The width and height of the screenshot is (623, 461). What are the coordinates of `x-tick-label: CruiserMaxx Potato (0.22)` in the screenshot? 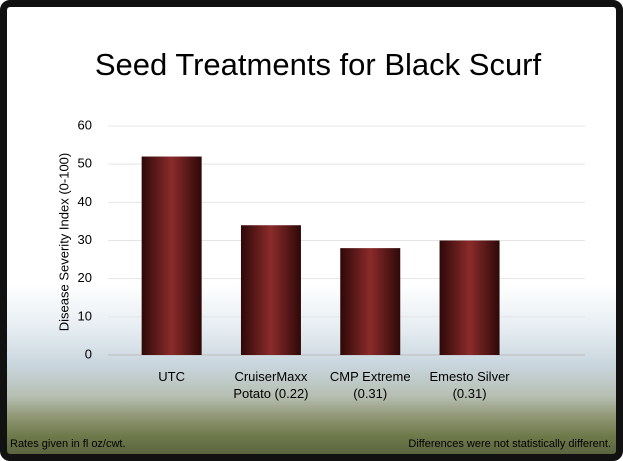 It's located at (271, 385).